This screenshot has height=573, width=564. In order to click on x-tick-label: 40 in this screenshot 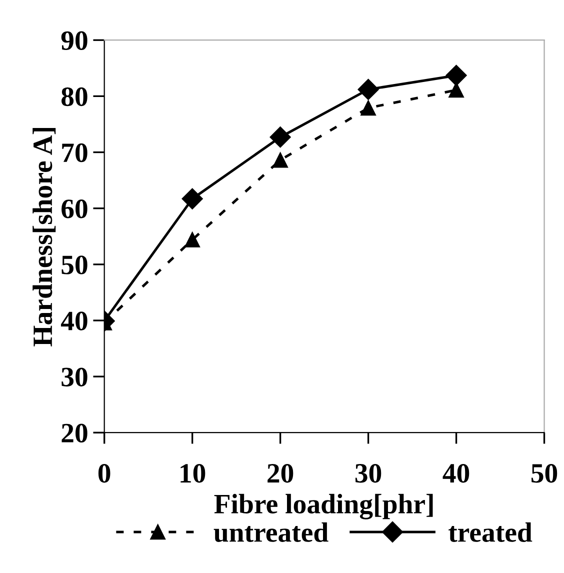, I will do `click(456, 473)`.